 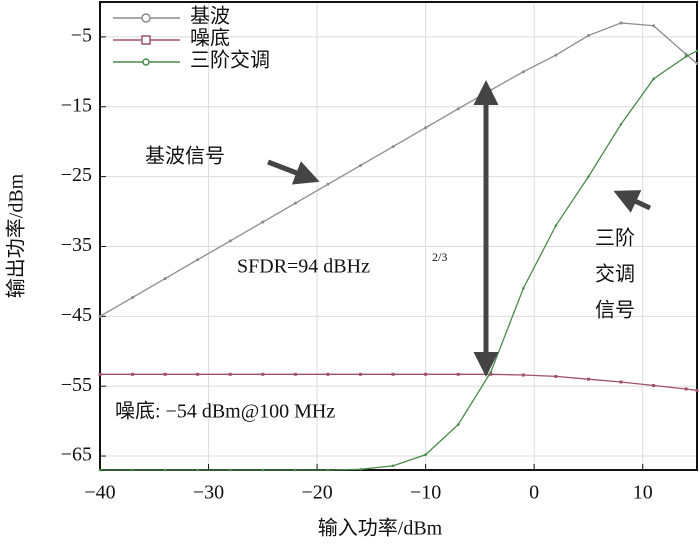 What do you see at coordinates (210, 16) in the screenshot?
I see `legend-label: 基波` at bounding box center [210, 16].